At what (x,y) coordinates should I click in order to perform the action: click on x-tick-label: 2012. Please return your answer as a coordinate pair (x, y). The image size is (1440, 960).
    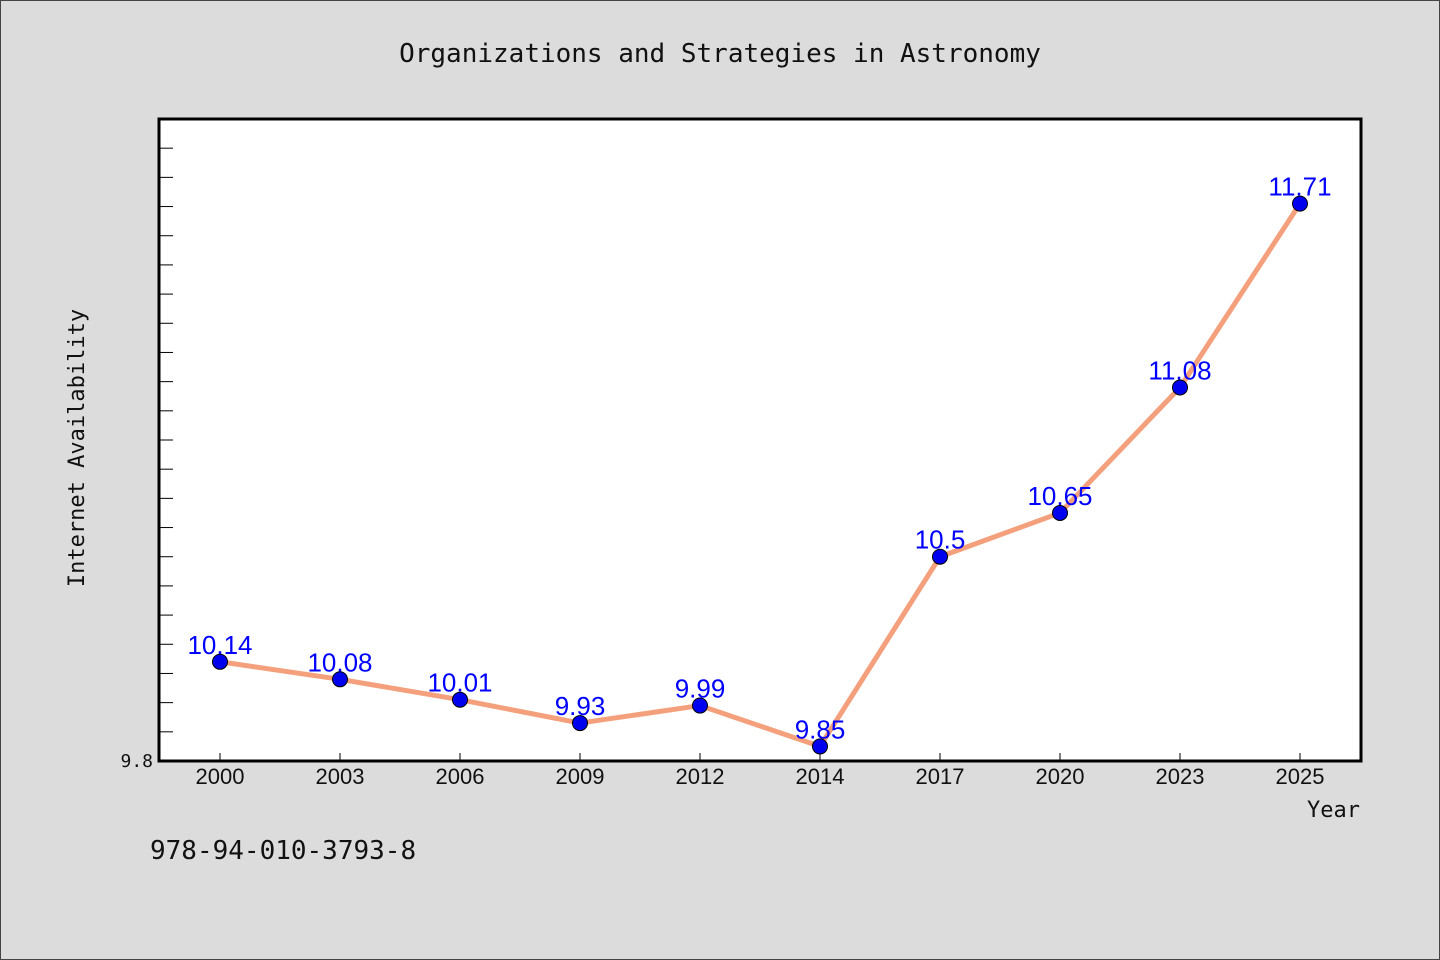
    Looking at the image, I should click on (700, 776).